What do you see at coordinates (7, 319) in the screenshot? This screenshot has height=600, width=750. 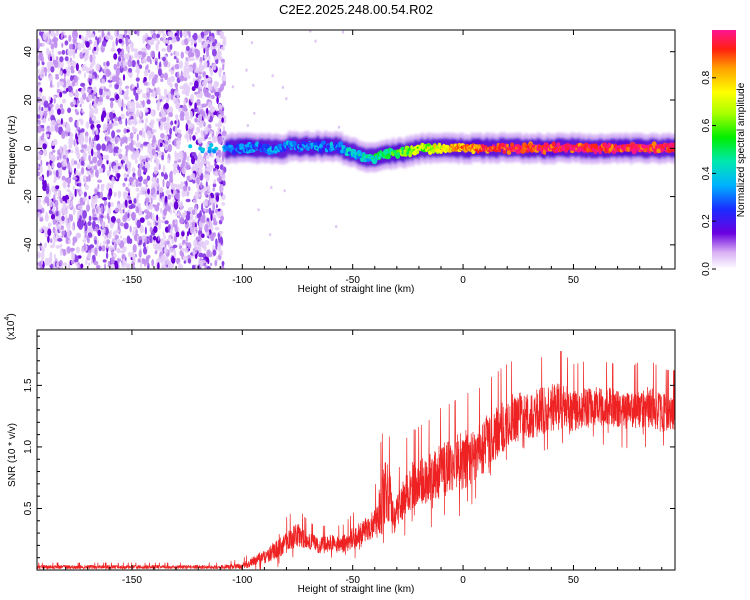 I see `snr-multiplier-exponent: 4` at bounding box center [7, 319].